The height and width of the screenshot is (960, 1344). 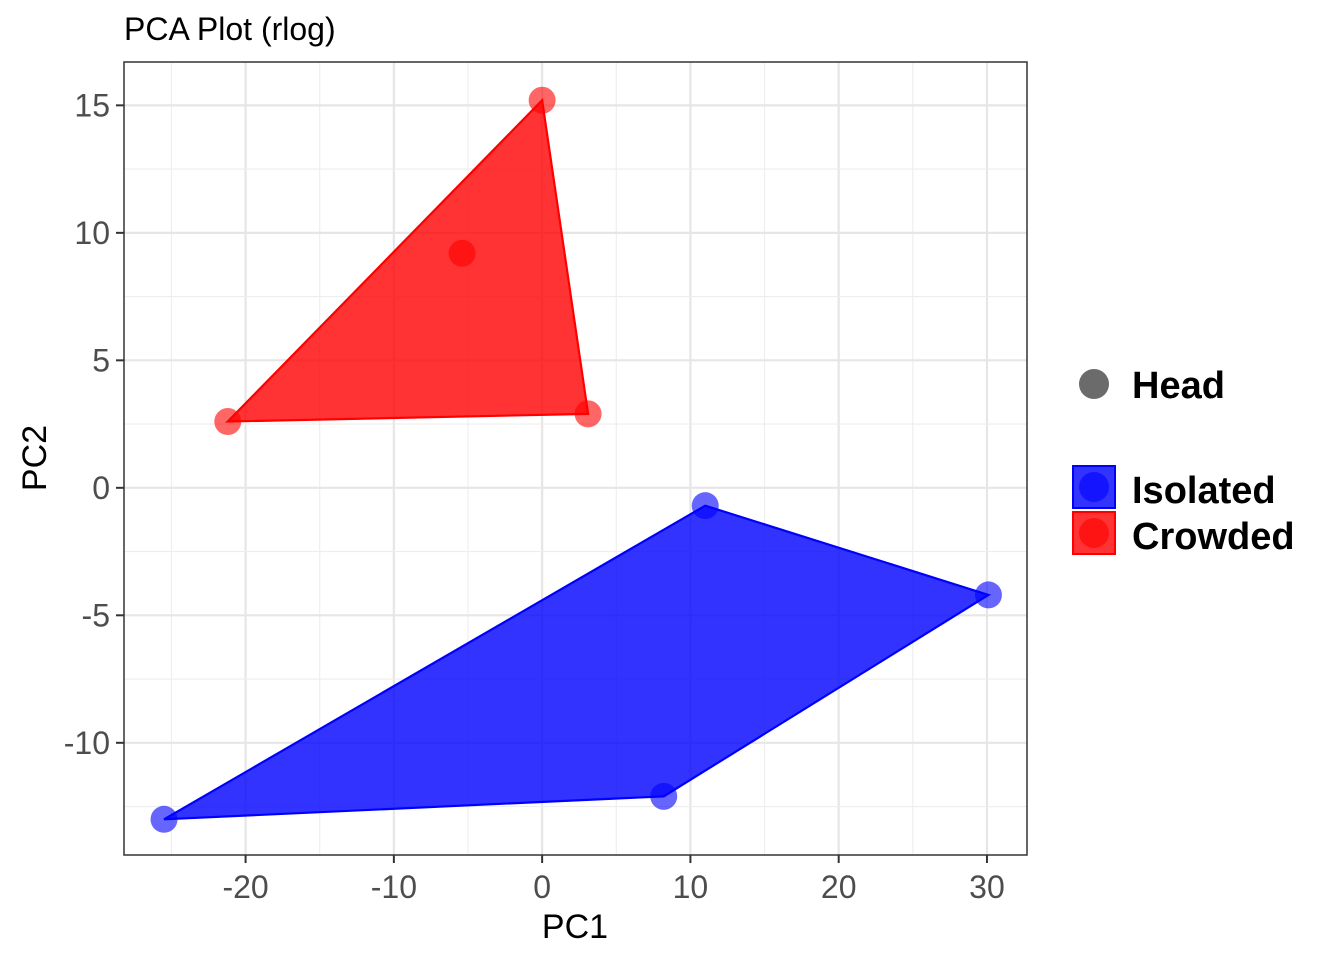 I want to click on y-axis-title: PC2, so click(x=35, y=458).